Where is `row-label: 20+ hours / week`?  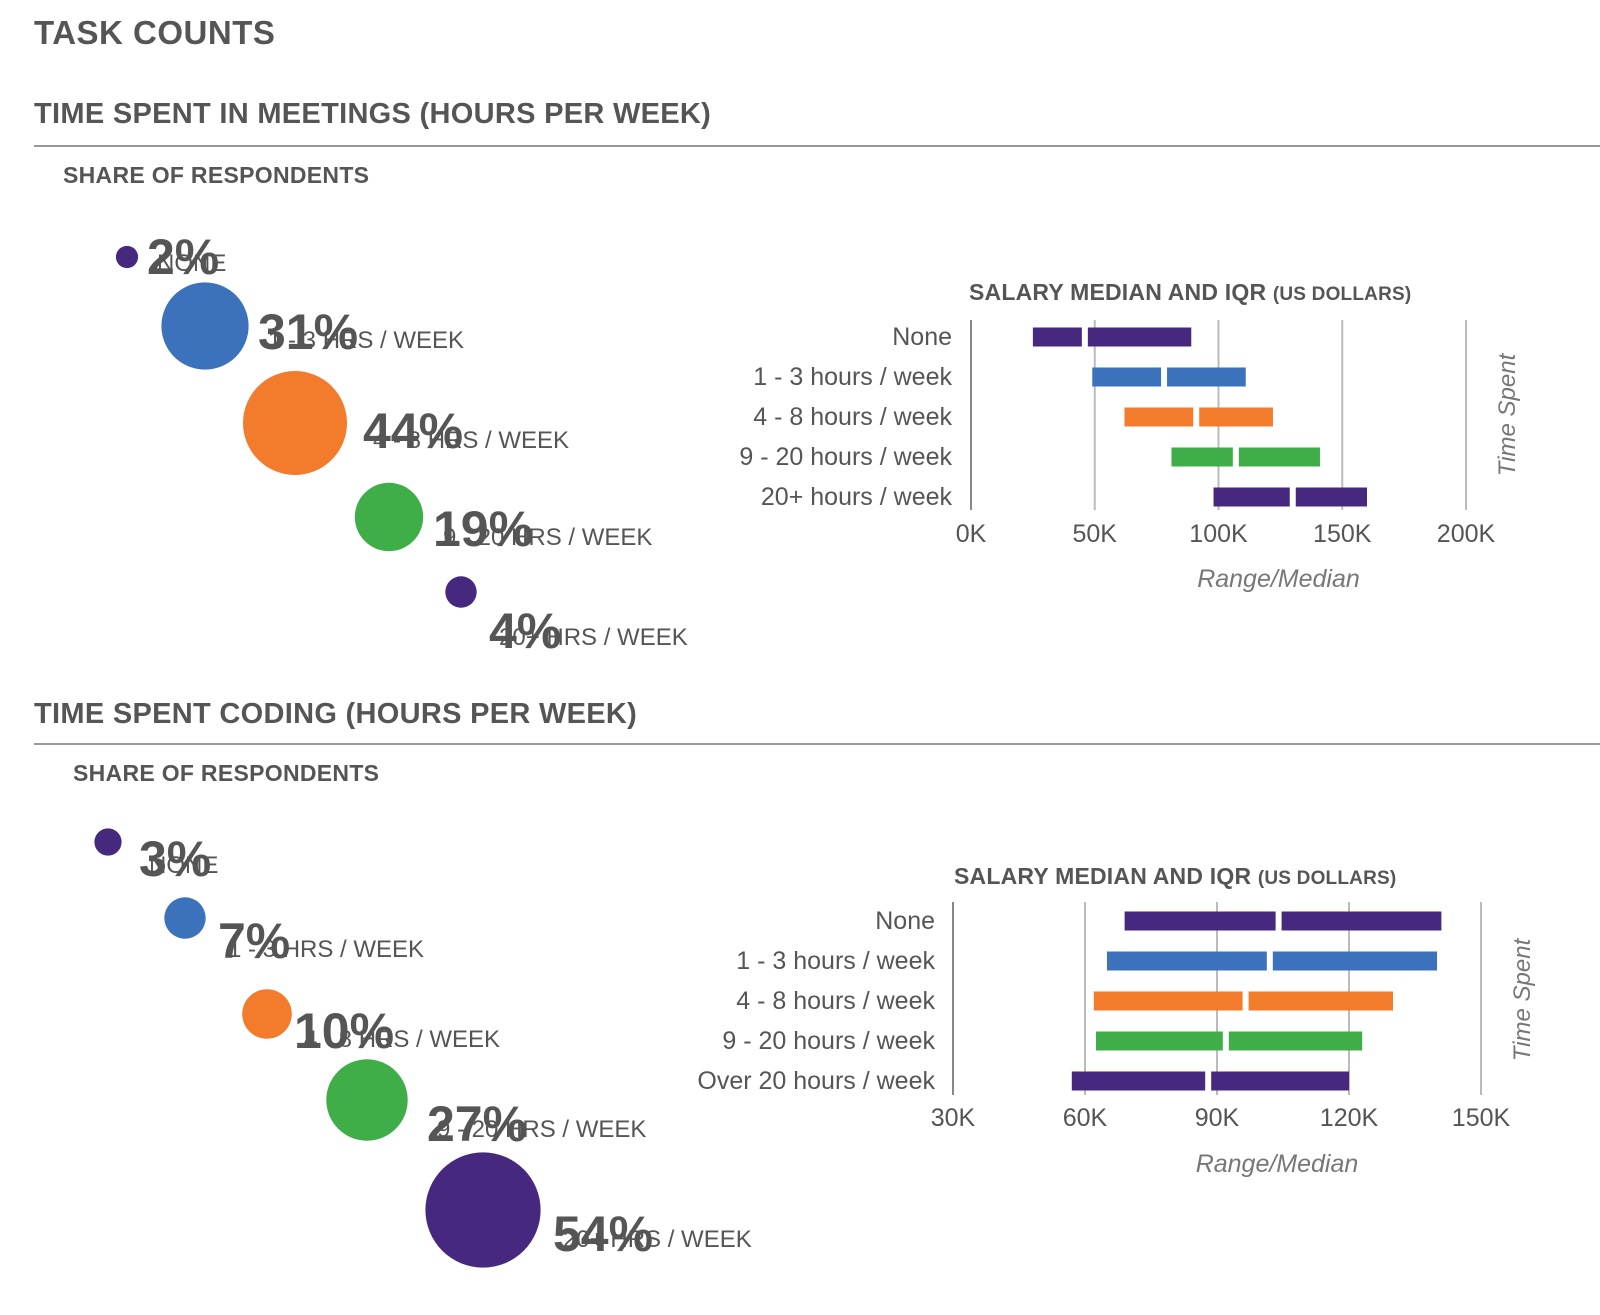
row-label: 20+ hours / week is located at coordinates (857, 497).